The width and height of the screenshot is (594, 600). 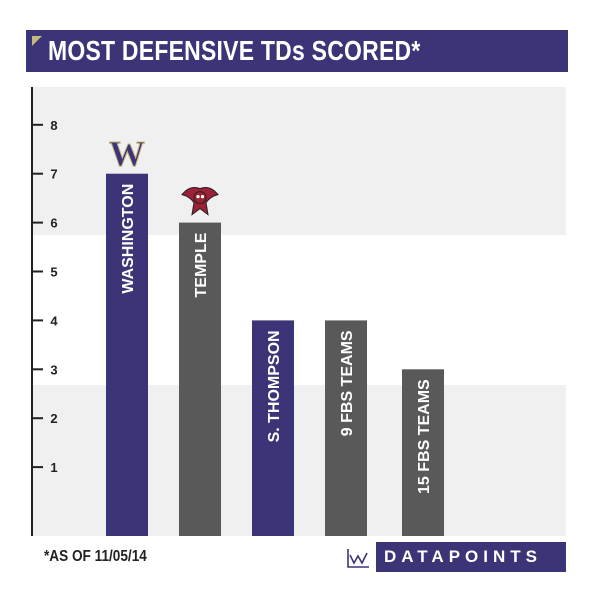 I want to click on bar-label: TEMPLE, so click(x=201, y=264).